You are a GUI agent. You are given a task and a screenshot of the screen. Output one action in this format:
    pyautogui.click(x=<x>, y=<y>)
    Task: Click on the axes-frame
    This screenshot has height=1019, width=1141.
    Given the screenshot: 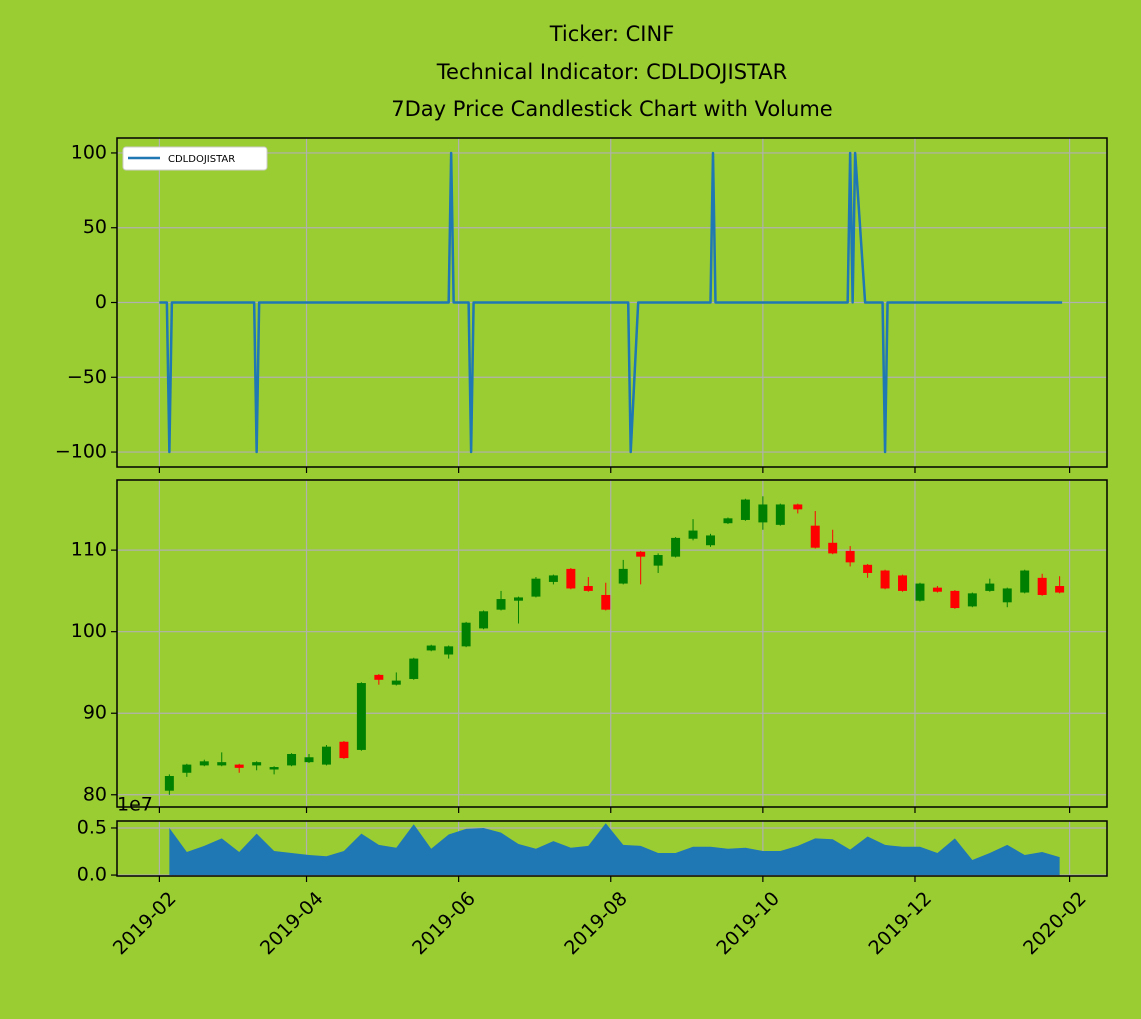 What is the action you would take?
    pyautogui.click(x=612, y=848)
    